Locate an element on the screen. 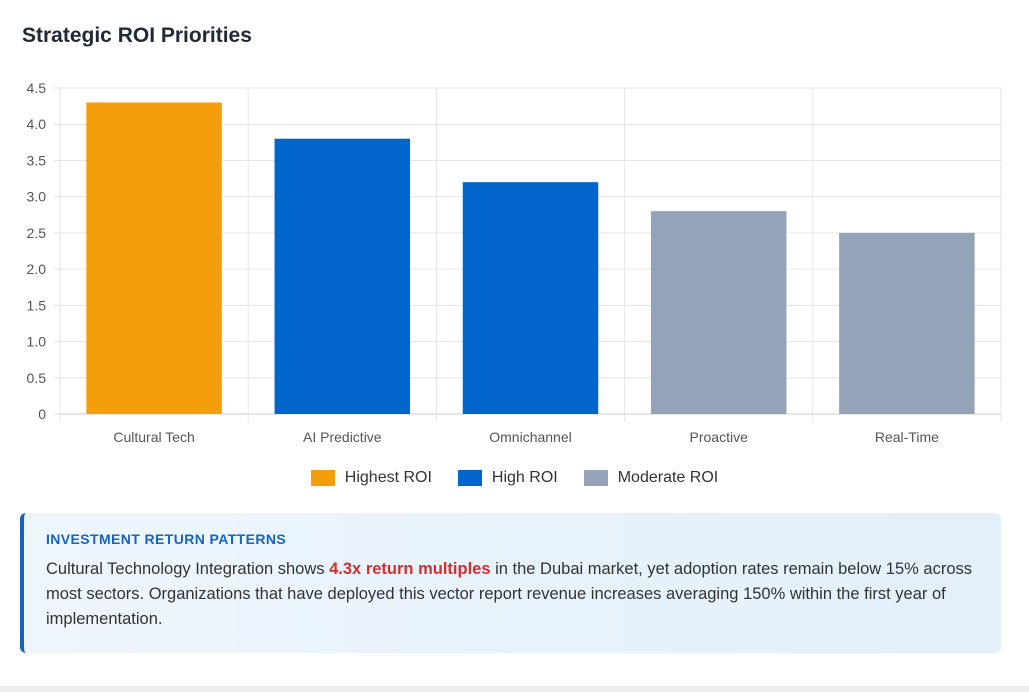 This screenshot has width=1029, height=692. bar-proactive is located at coordinates (718, 312).